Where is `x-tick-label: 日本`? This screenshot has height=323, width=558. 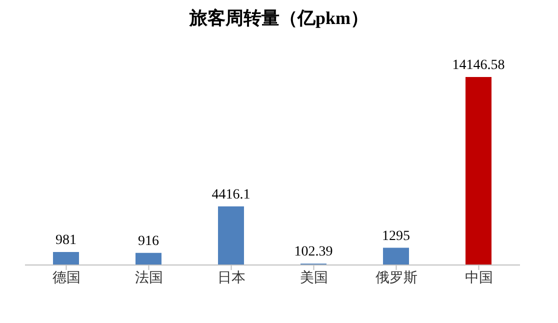
x-tick-label: 日本 is located at coordinates (231, 278).